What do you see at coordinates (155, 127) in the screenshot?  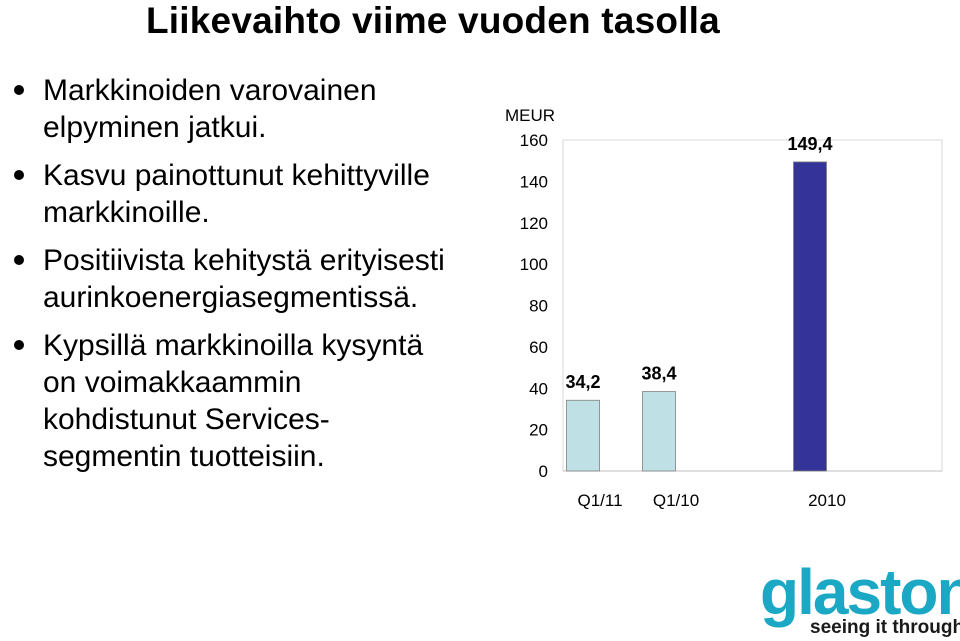 I see `bullet-line: elpyminen jatkui.` at bounding box center [155, 127].